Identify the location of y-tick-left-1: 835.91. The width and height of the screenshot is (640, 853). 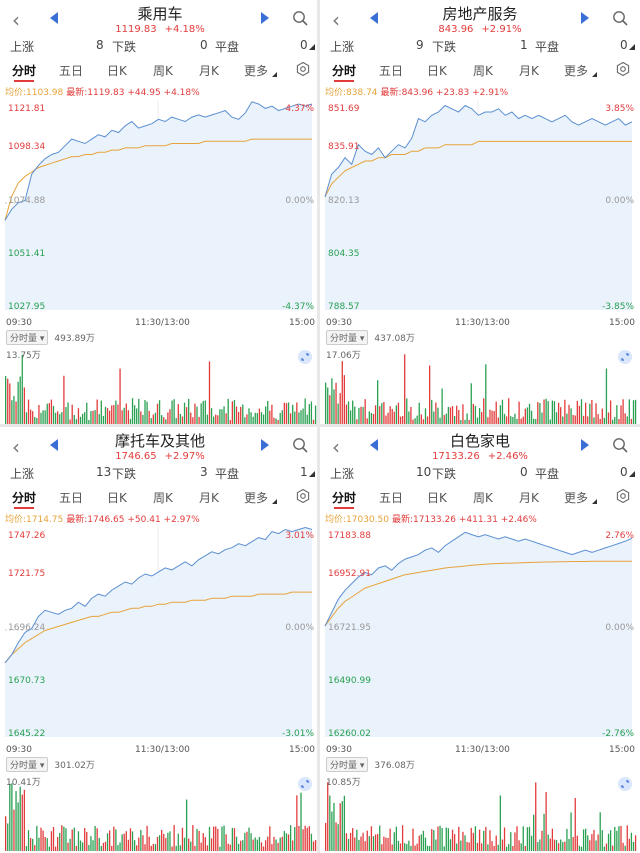
(344, 147).